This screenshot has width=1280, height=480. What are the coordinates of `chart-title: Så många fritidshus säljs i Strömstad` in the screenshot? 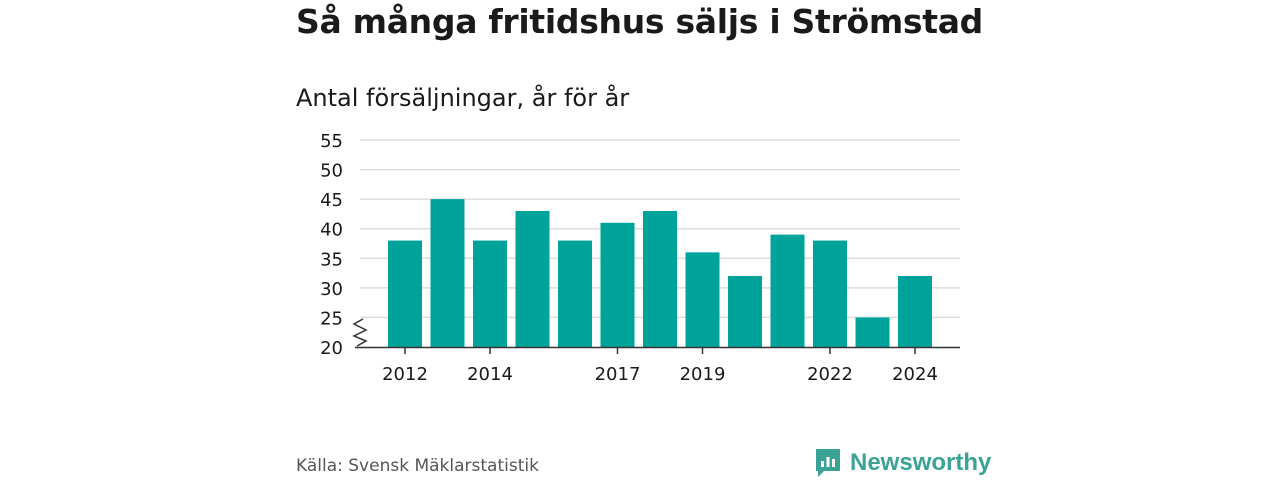 It's located at (640, 21).